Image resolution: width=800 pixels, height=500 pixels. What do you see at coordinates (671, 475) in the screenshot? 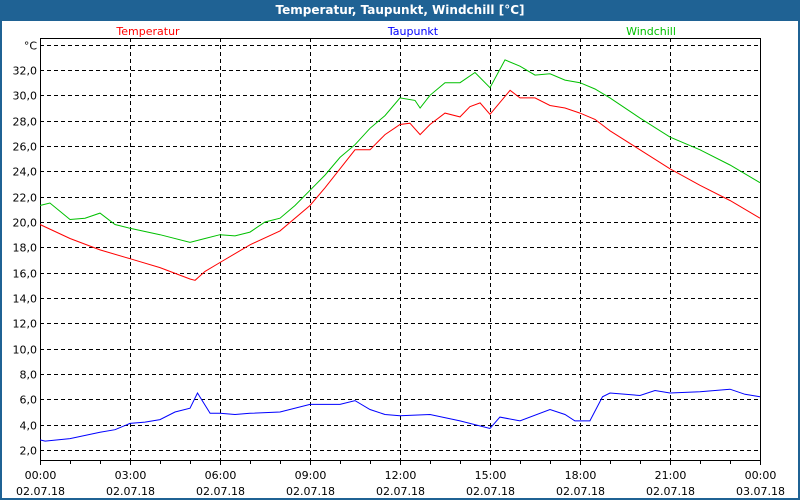
I see `x-tick-time: 21:00` at bounding box center [671, 475].